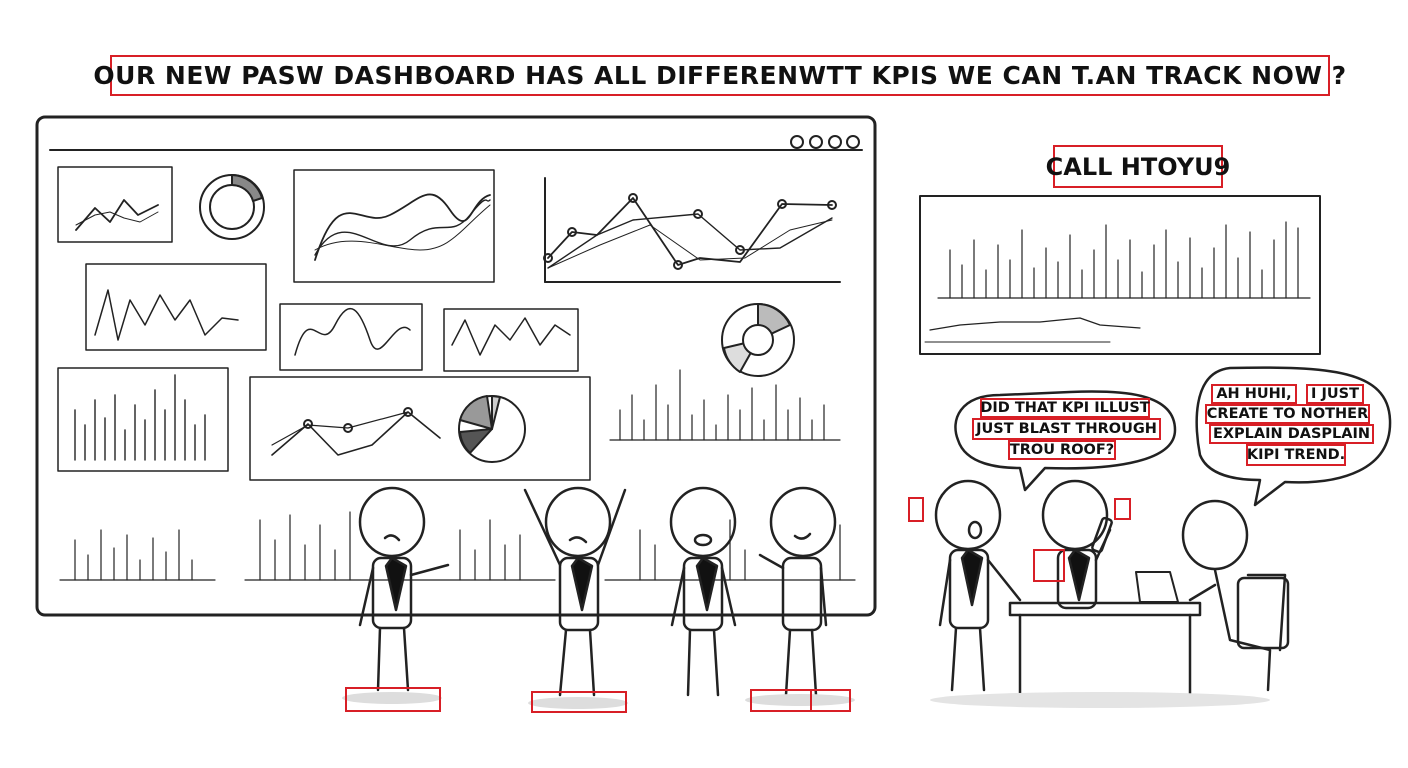 Image resolution: width=1408 pixels, height=768 pixels. What do you see at coordinates (176, 307) in the screenshot?
I see `panel-spike` at bounding box center [176, 307].